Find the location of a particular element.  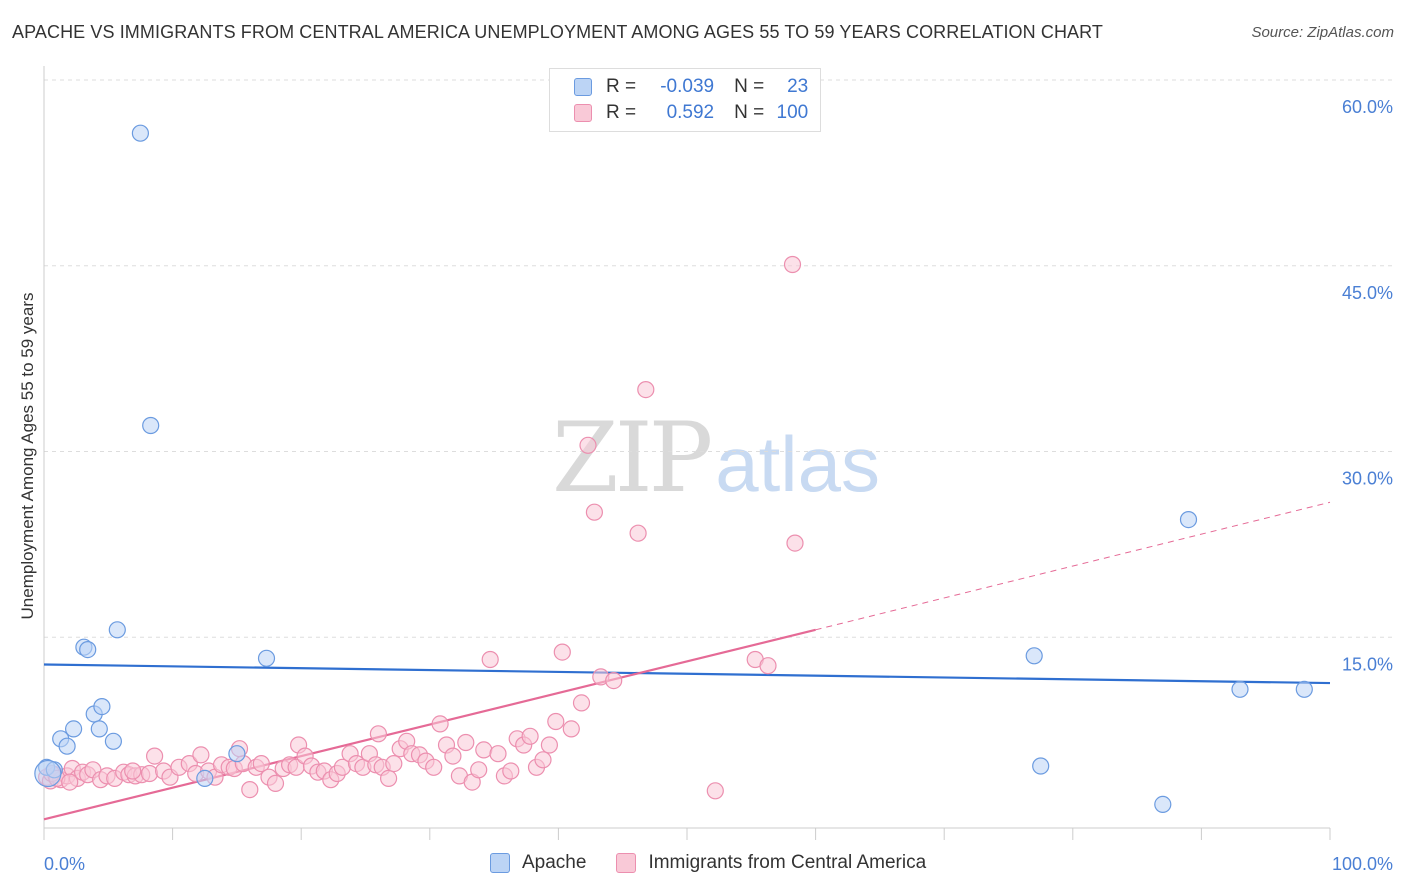

legend-row-immigrants: R = 0.592 N = 100 is located at coordinates (691, 113).